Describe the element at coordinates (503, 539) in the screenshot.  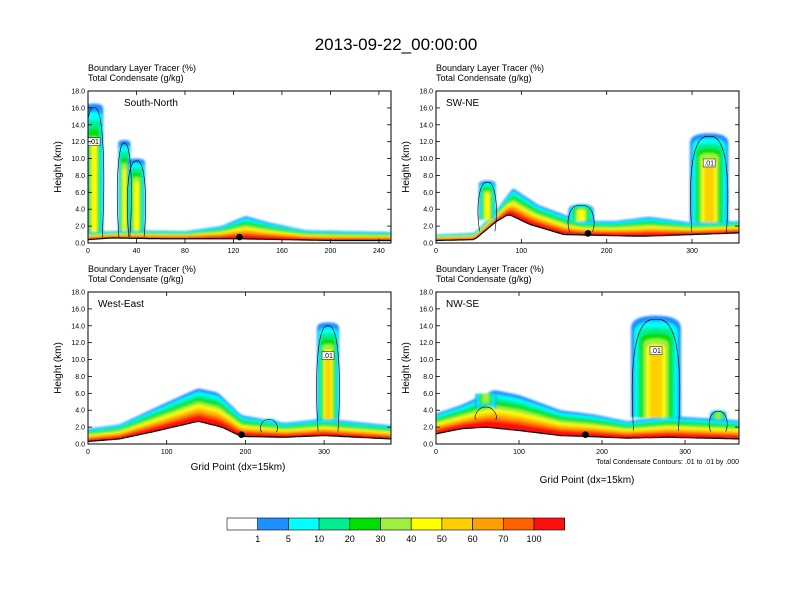
I see `colorbar-label: 70` at that location.